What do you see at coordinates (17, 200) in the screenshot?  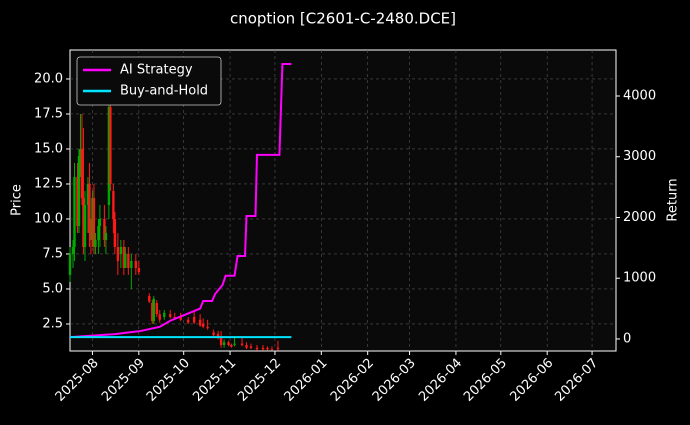 I see `y-axis-label: Price` at bounding box center [17, 200].